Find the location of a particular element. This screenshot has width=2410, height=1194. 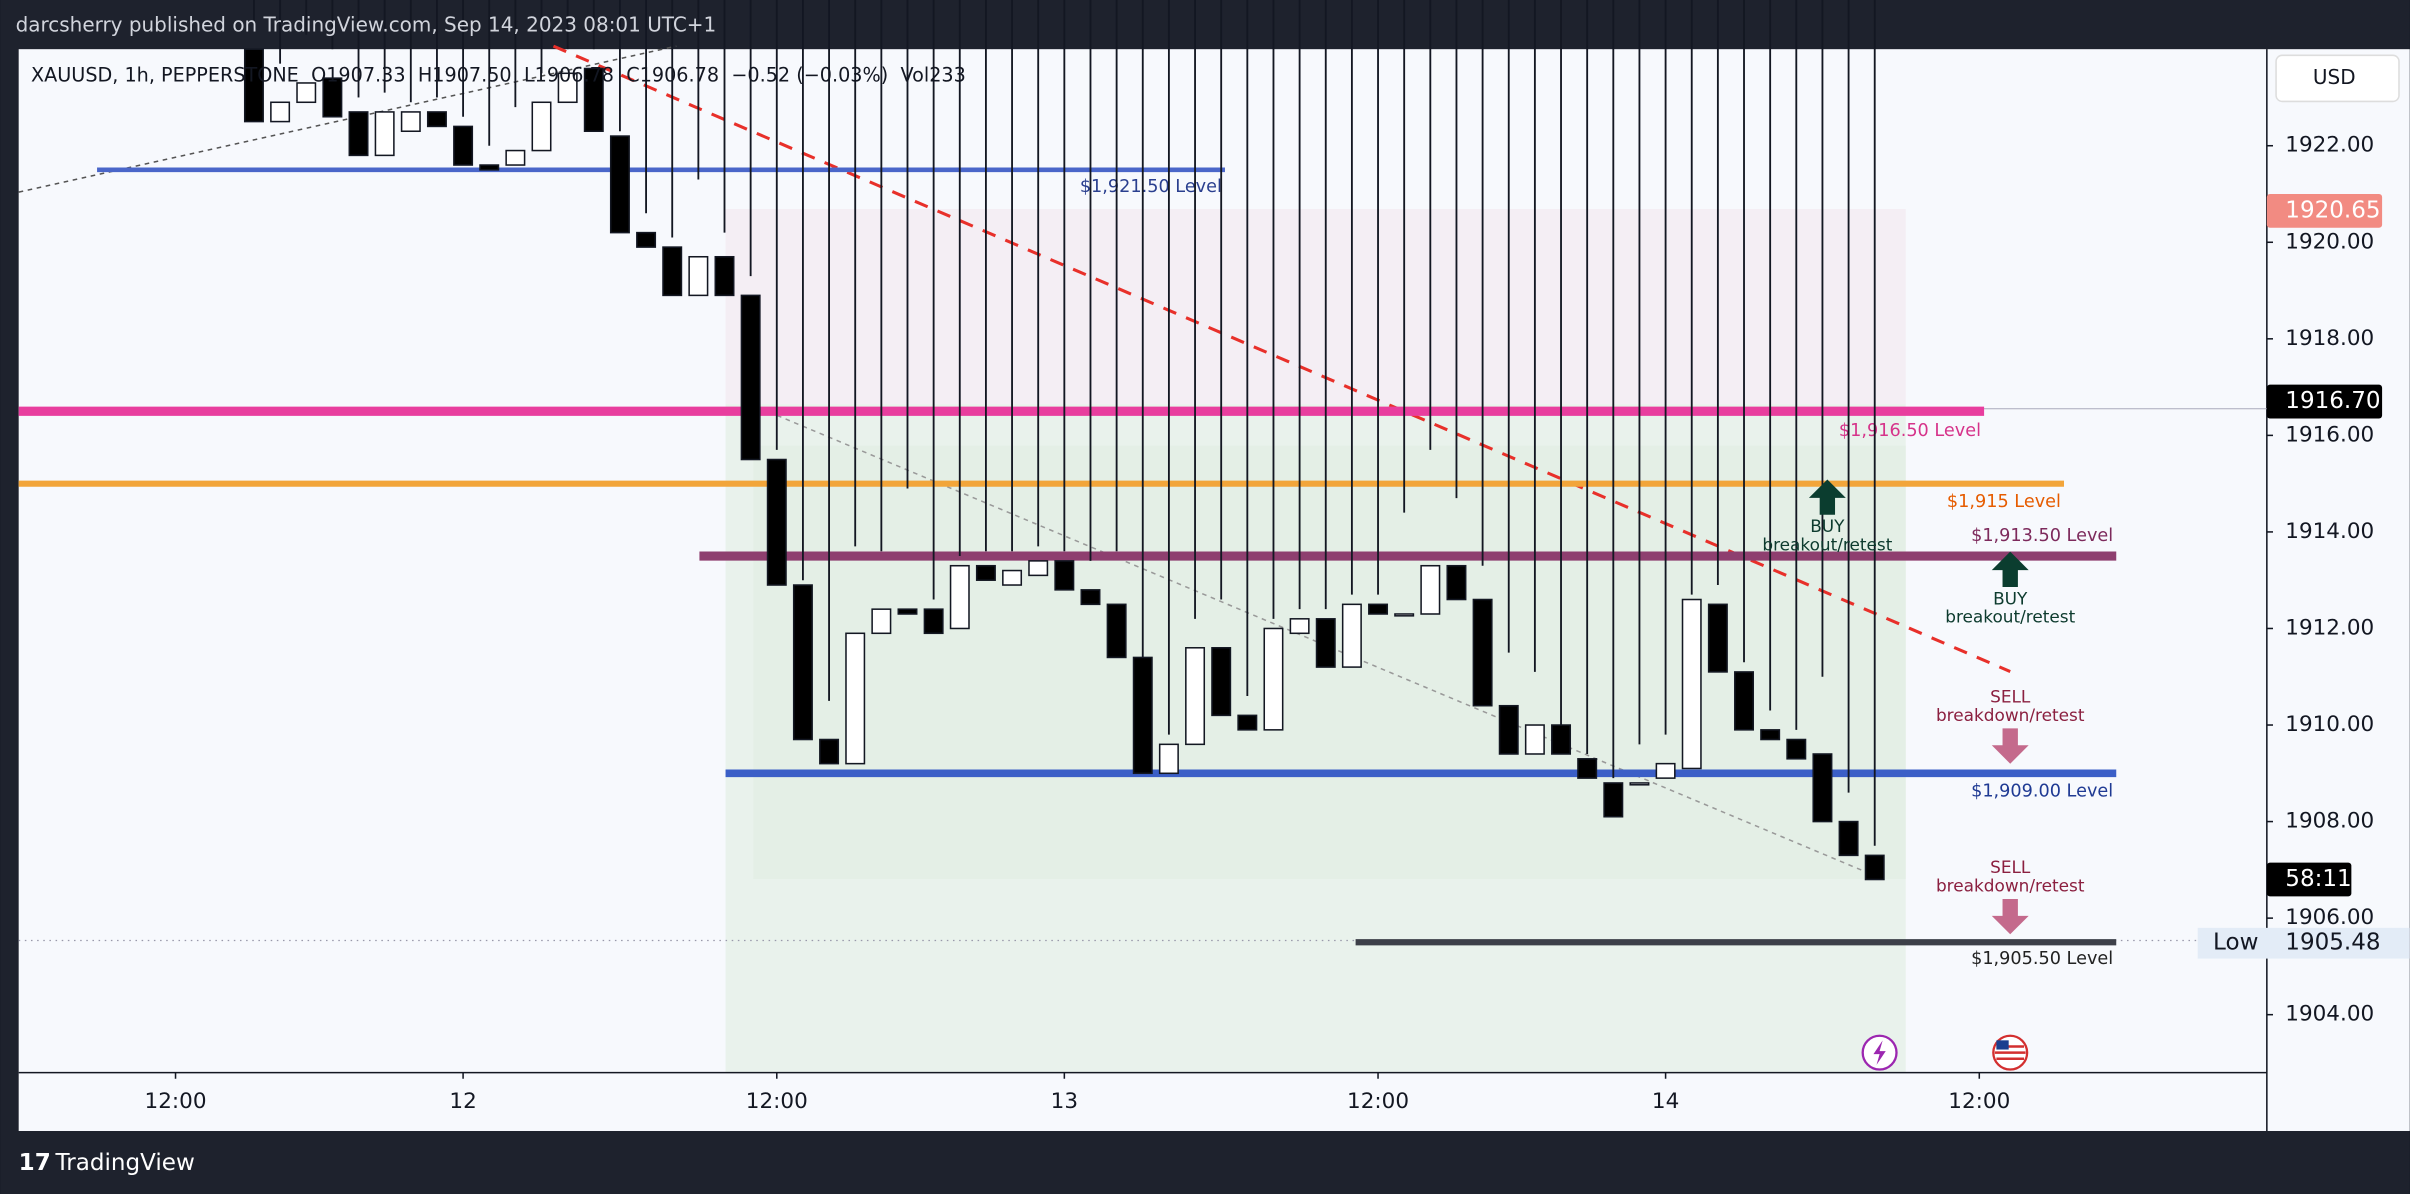

countdown: 58:11 is located at coordinates (2318, 879).